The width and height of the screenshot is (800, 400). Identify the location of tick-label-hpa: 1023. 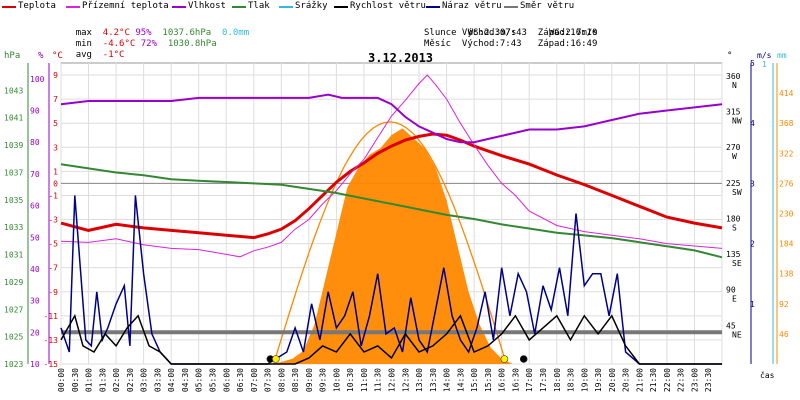
(13, 364).